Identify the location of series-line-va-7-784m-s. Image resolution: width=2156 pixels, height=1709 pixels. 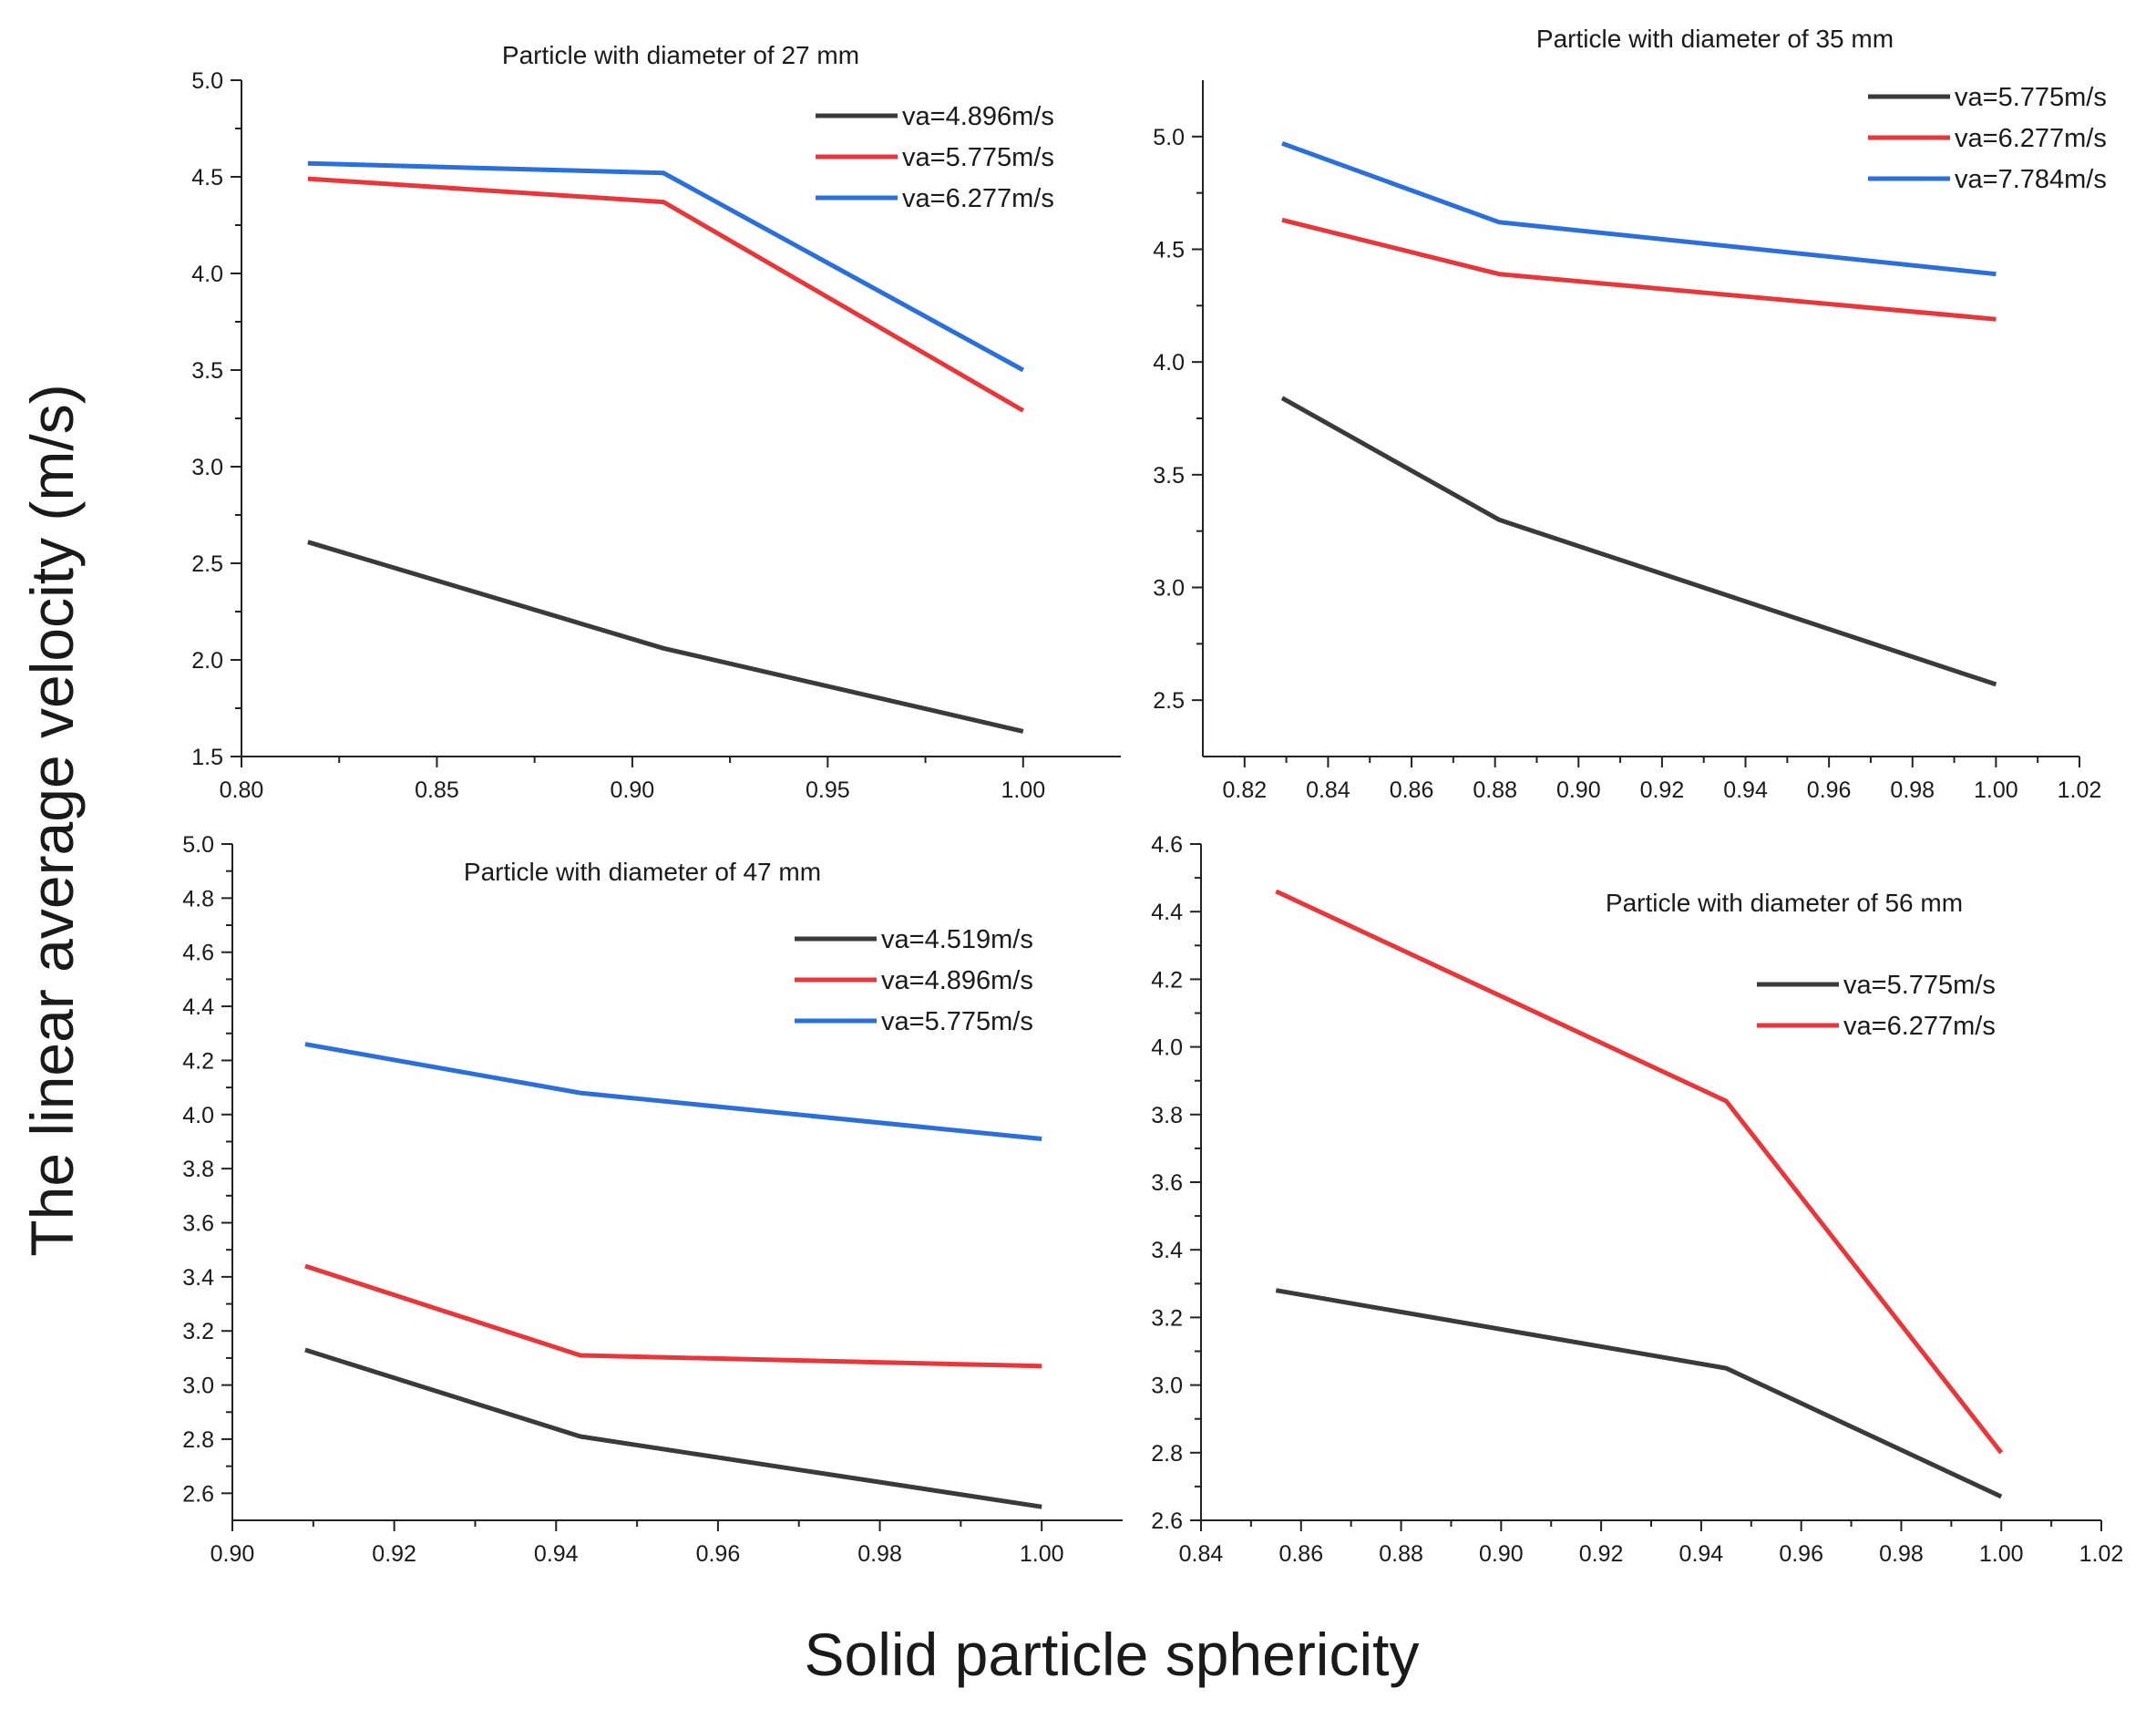
(1639, 208).